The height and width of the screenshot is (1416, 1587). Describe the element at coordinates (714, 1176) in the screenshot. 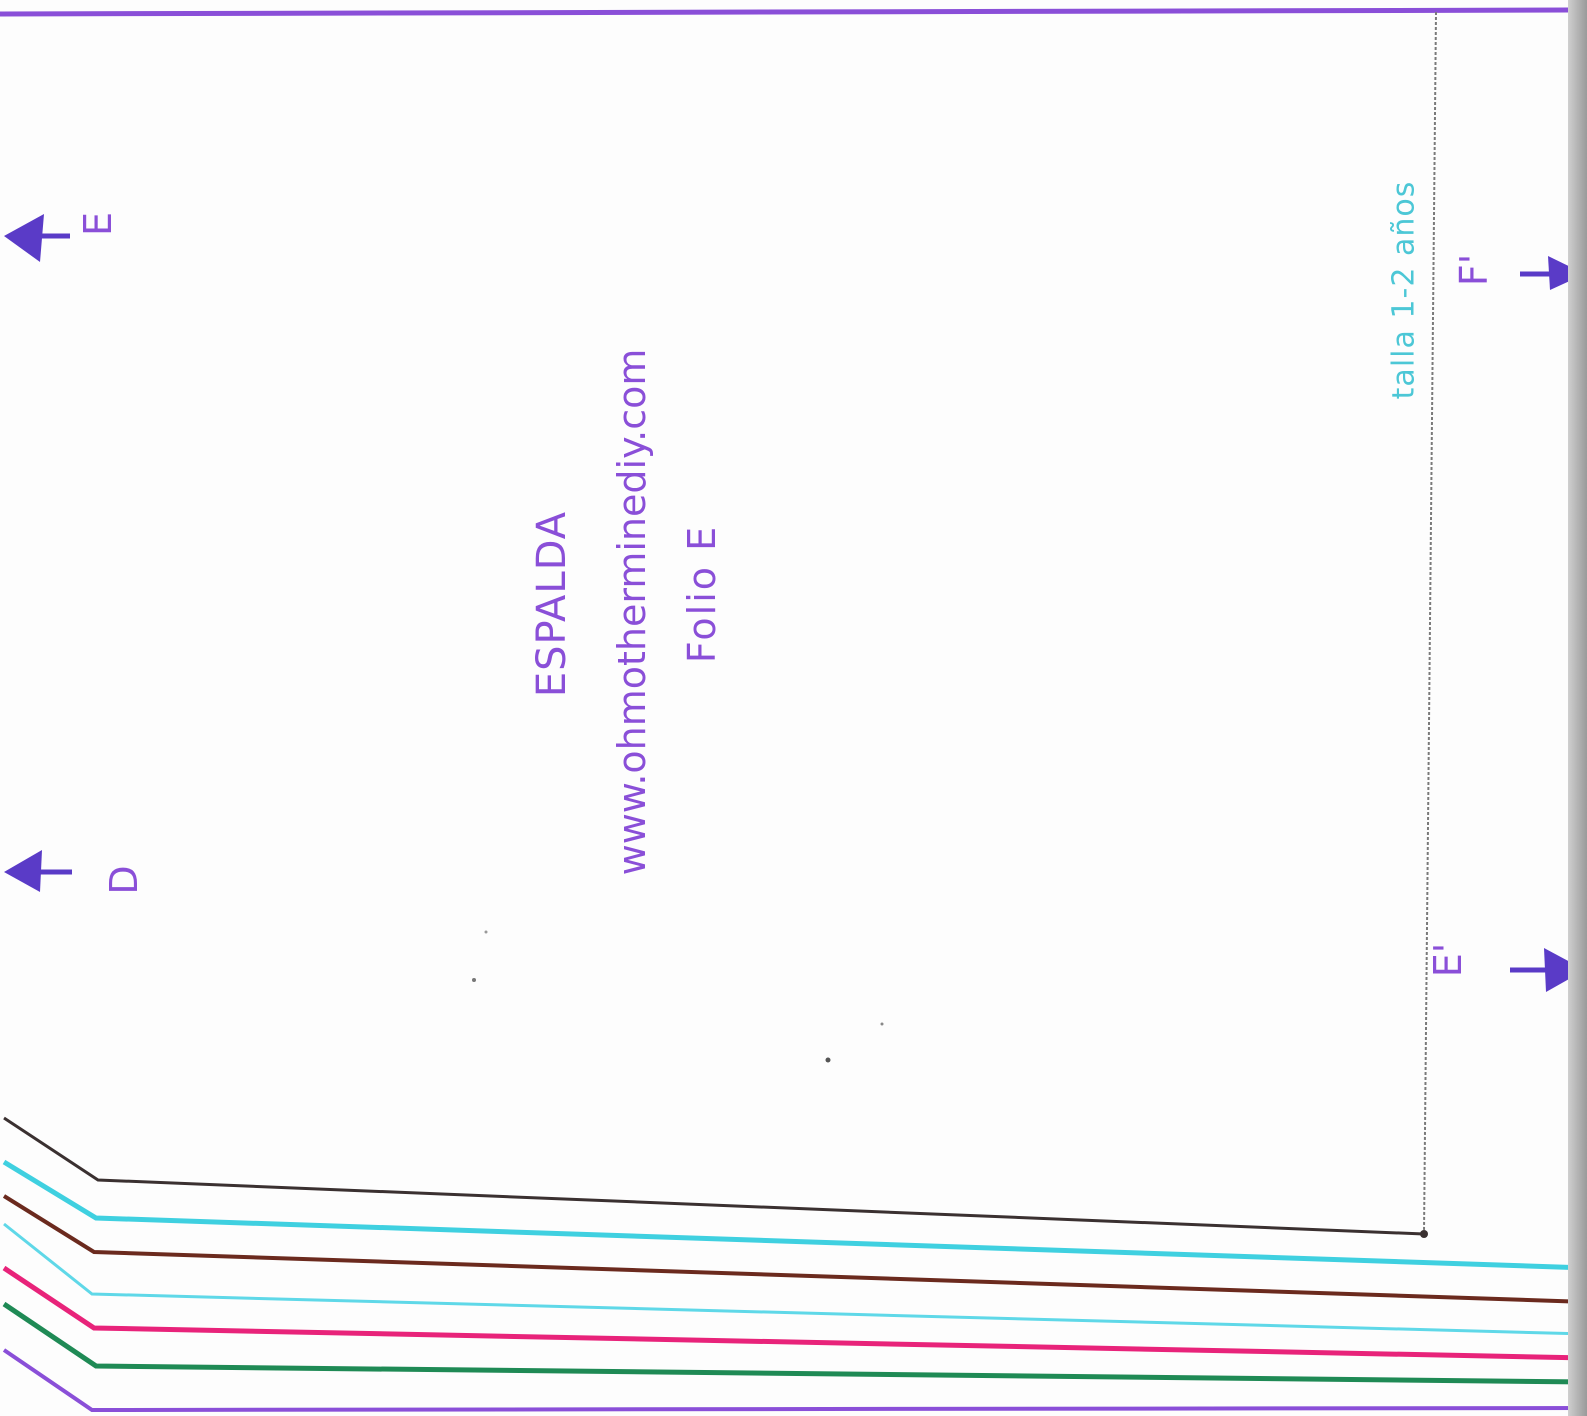

I see `size-line-black` at that location.